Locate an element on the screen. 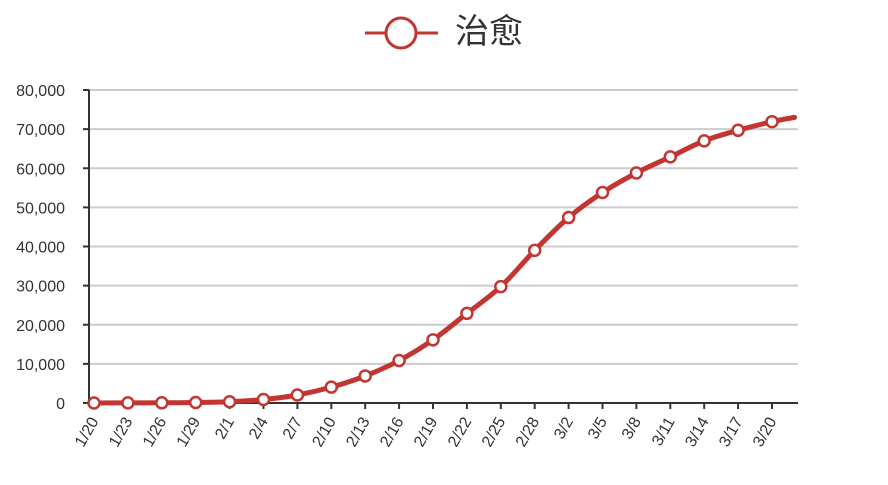 The image size is (888, 485). x-tick-label: 3/5 is located at coordinates (598, 428).